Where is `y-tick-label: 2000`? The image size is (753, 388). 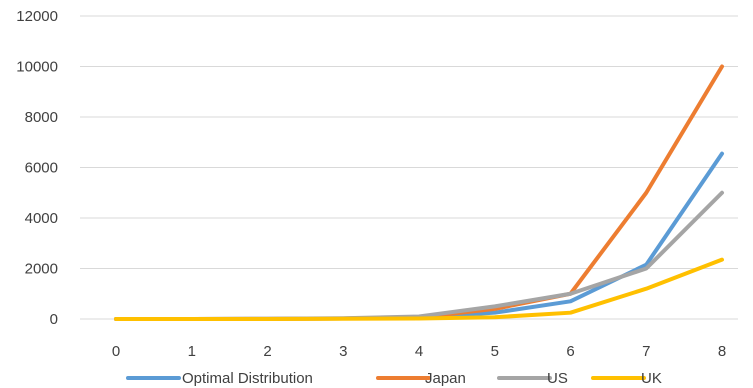 y-tick-label: 2000 is located at coordinates (41, 269).